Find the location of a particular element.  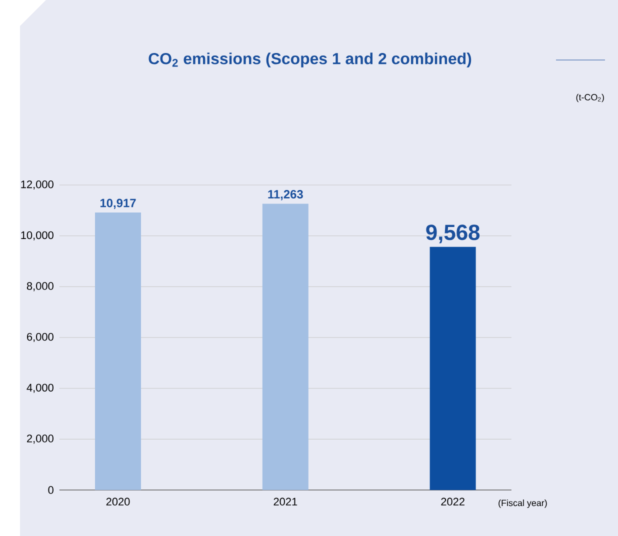

data-label: 9,568 is located at coordinates (453, 234).